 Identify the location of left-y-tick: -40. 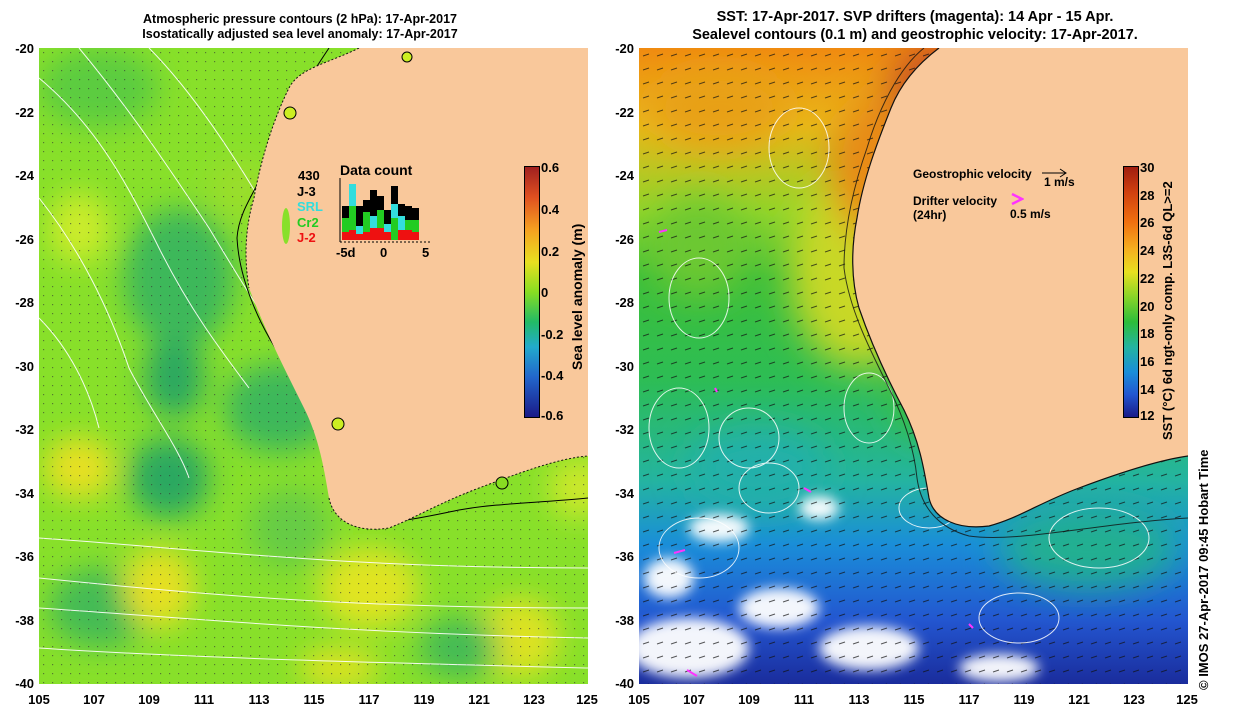
(24, 683).